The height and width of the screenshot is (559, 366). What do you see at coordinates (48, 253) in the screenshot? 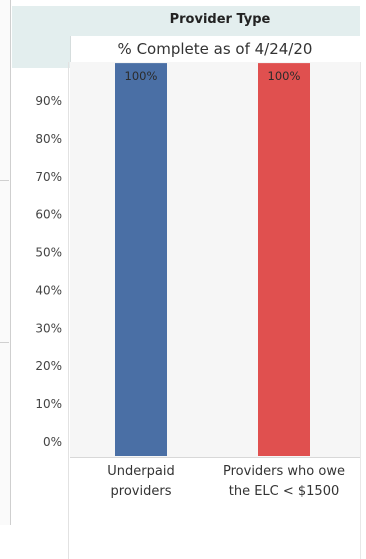
I see `y-tick-label: 50%` at bounding box center [48, 253].